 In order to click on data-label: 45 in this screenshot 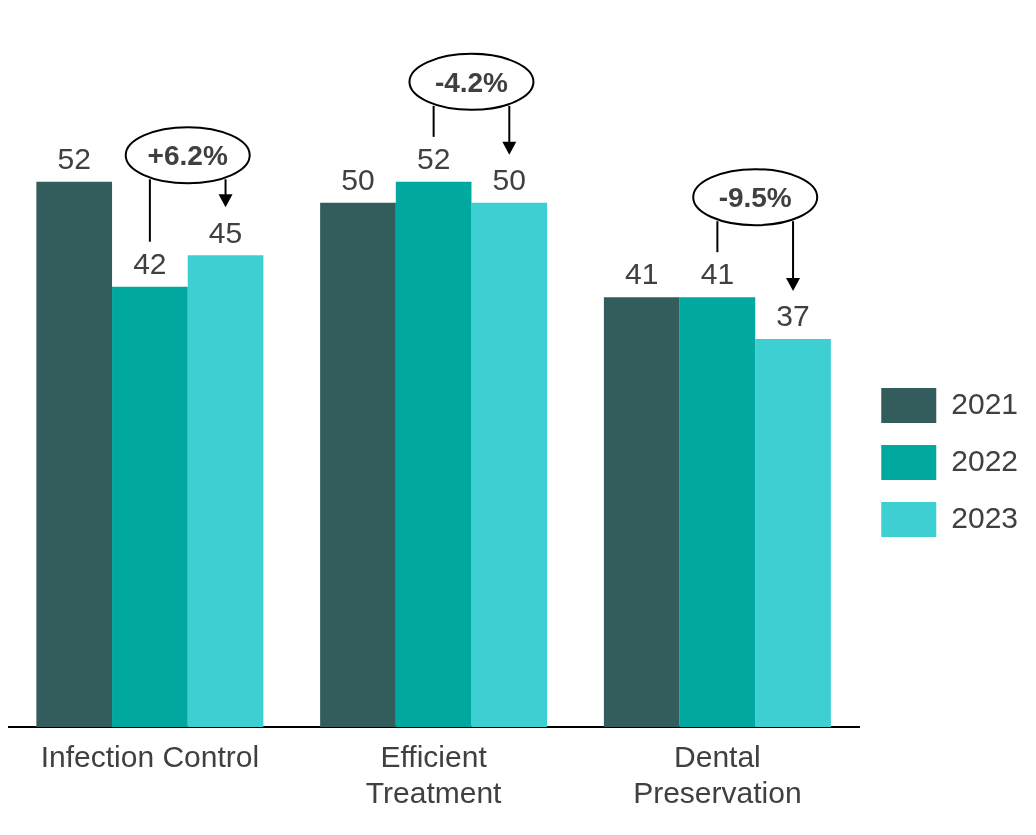, I will do `click(225, 232)`.